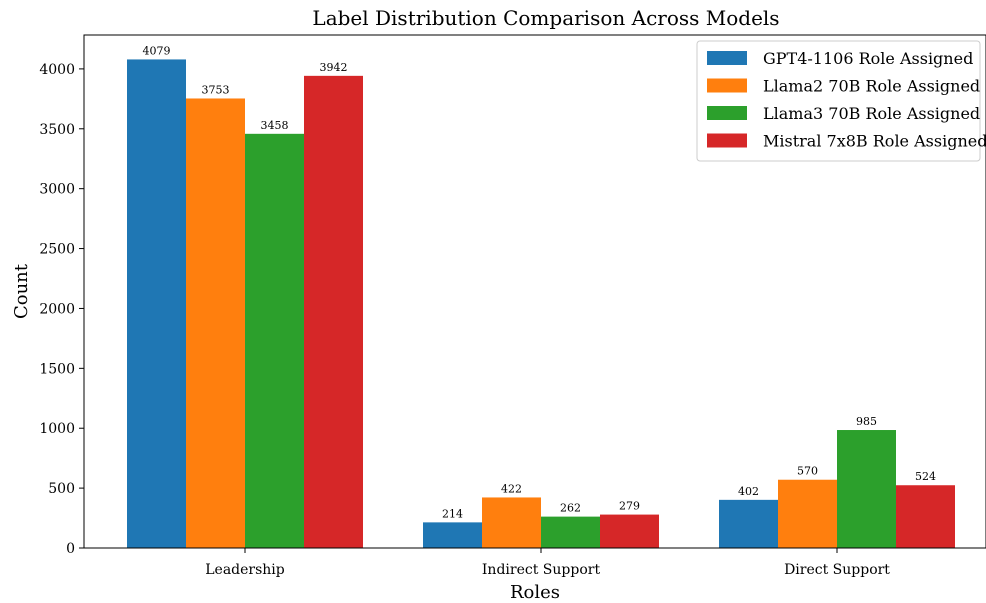  I want to click on x-tick-label: Indirect Support, so click(541, 570).